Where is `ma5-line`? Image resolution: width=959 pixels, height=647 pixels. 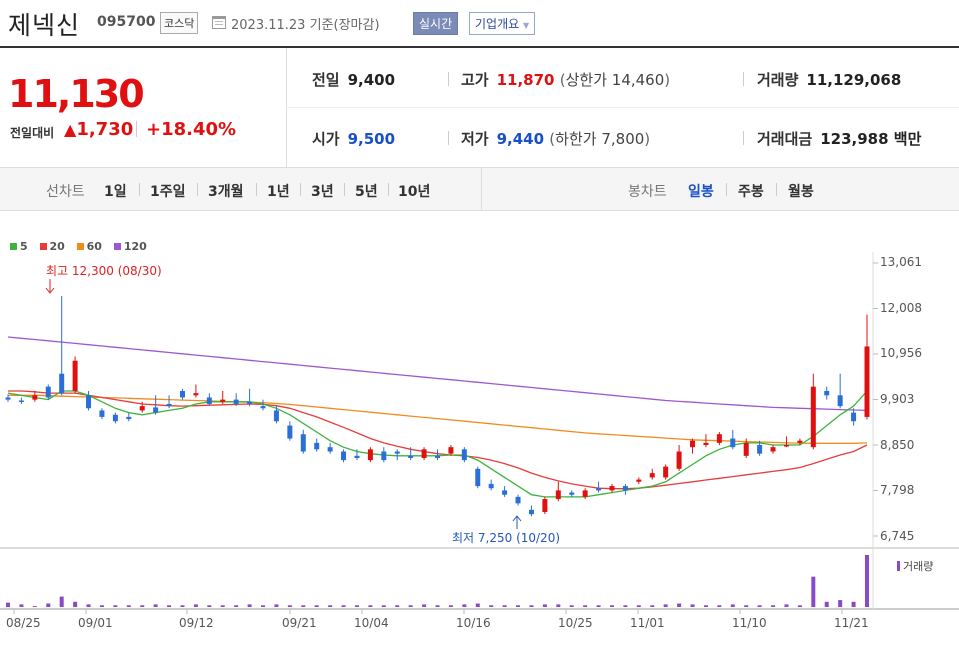
ma5-line is located at coordinates (437, 444).